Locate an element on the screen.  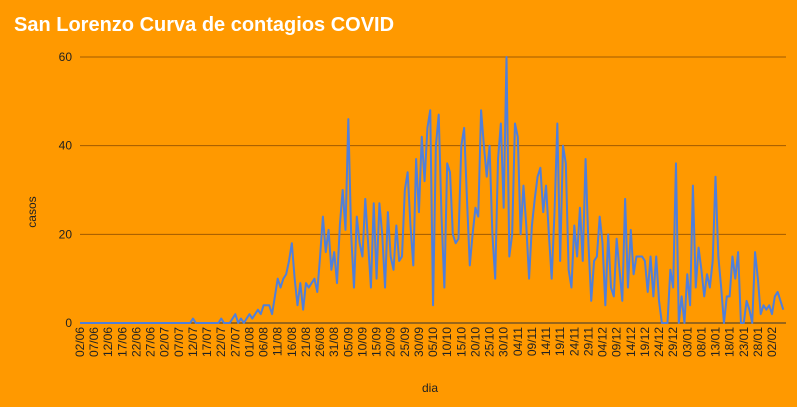
x-tick-label: 04/11 is located at coordinates (518, 341).